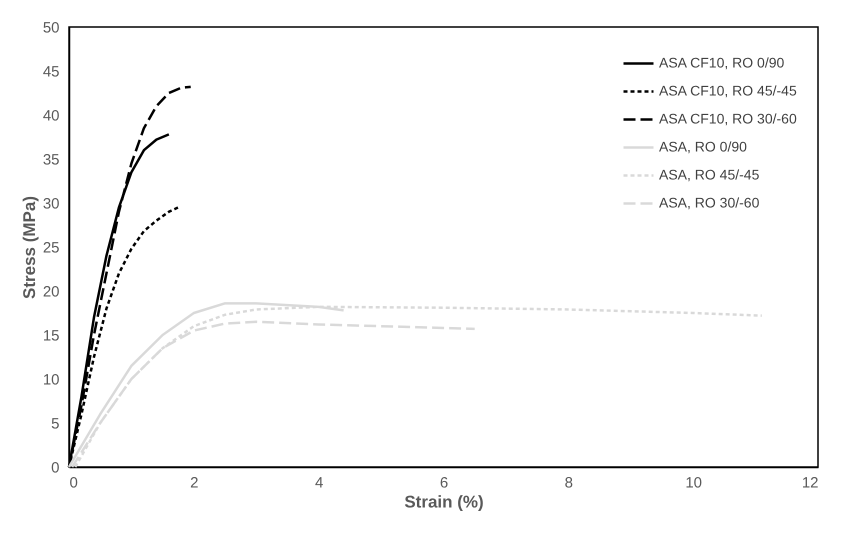 Image resolution: width=857 pixels, height=538 pixels. I want to click on x-tick-label: 12, so click(810, 483).